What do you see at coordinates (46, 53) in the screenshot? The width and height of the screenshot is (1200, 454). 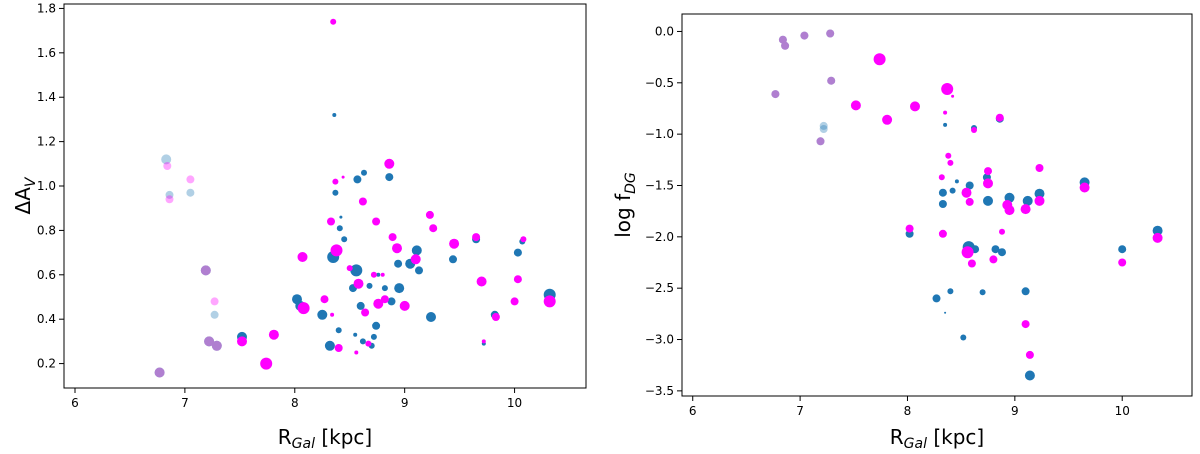 I see `left-y-tick-label: 1.6` at bounding box center [46, 53].